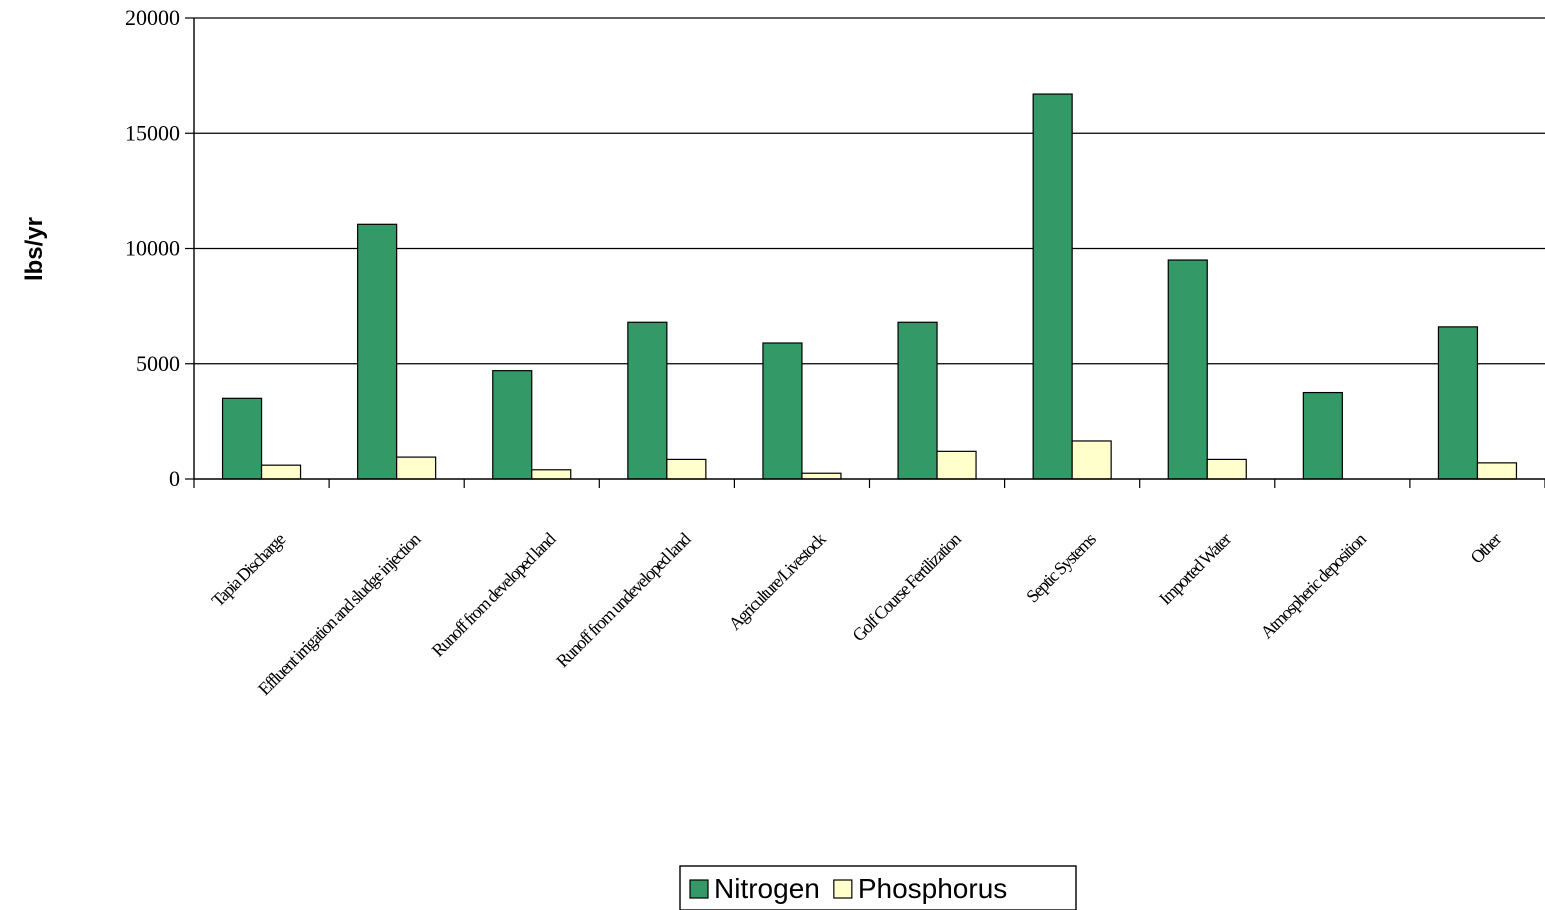 The image size is (1545, 910). I want to click on legend-label-nitrogen: Nitrogen, so click(767, 888).